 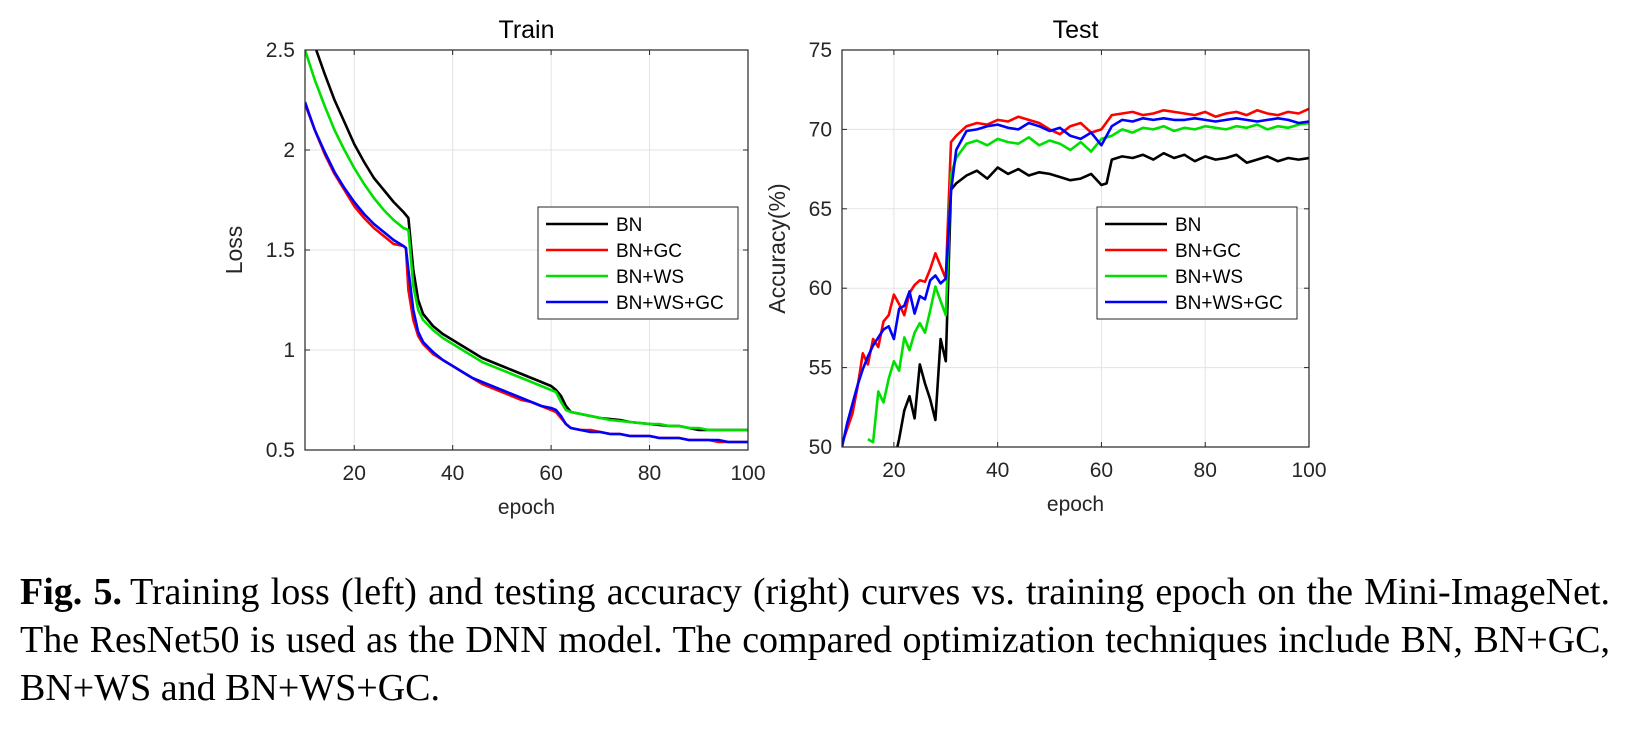 I want to click on train-x-axis-label: epoch, so click(x=526, y=507).